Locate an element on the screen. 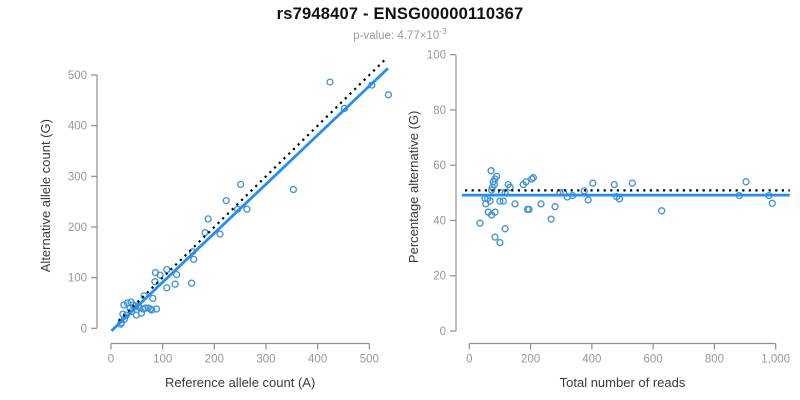  figure-subtitle: p-value: 4.77×10-3 is located at coordinates (400, 34).